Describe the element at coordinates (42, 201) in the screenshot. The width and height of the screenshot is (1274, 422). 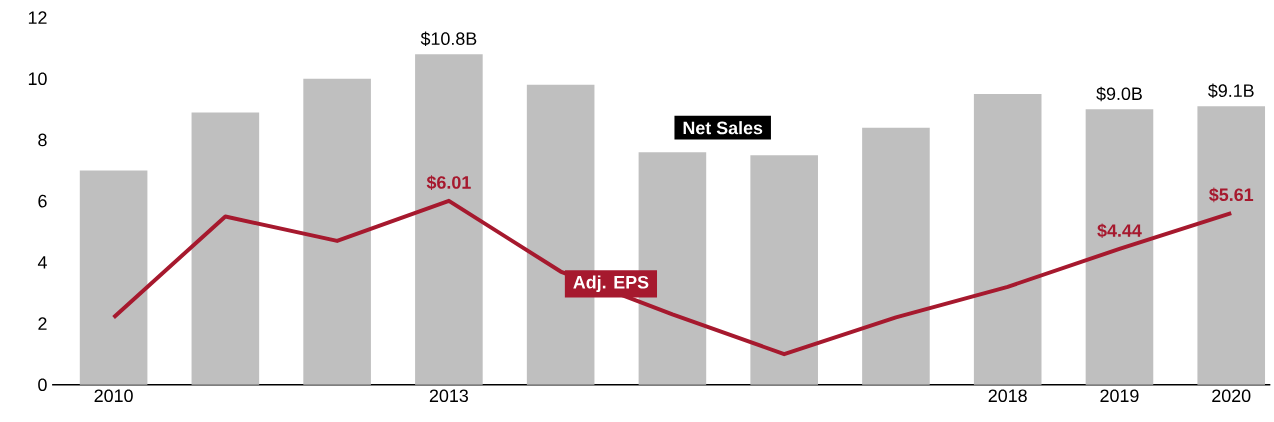
I see `y-tick-label: 6` at that location.